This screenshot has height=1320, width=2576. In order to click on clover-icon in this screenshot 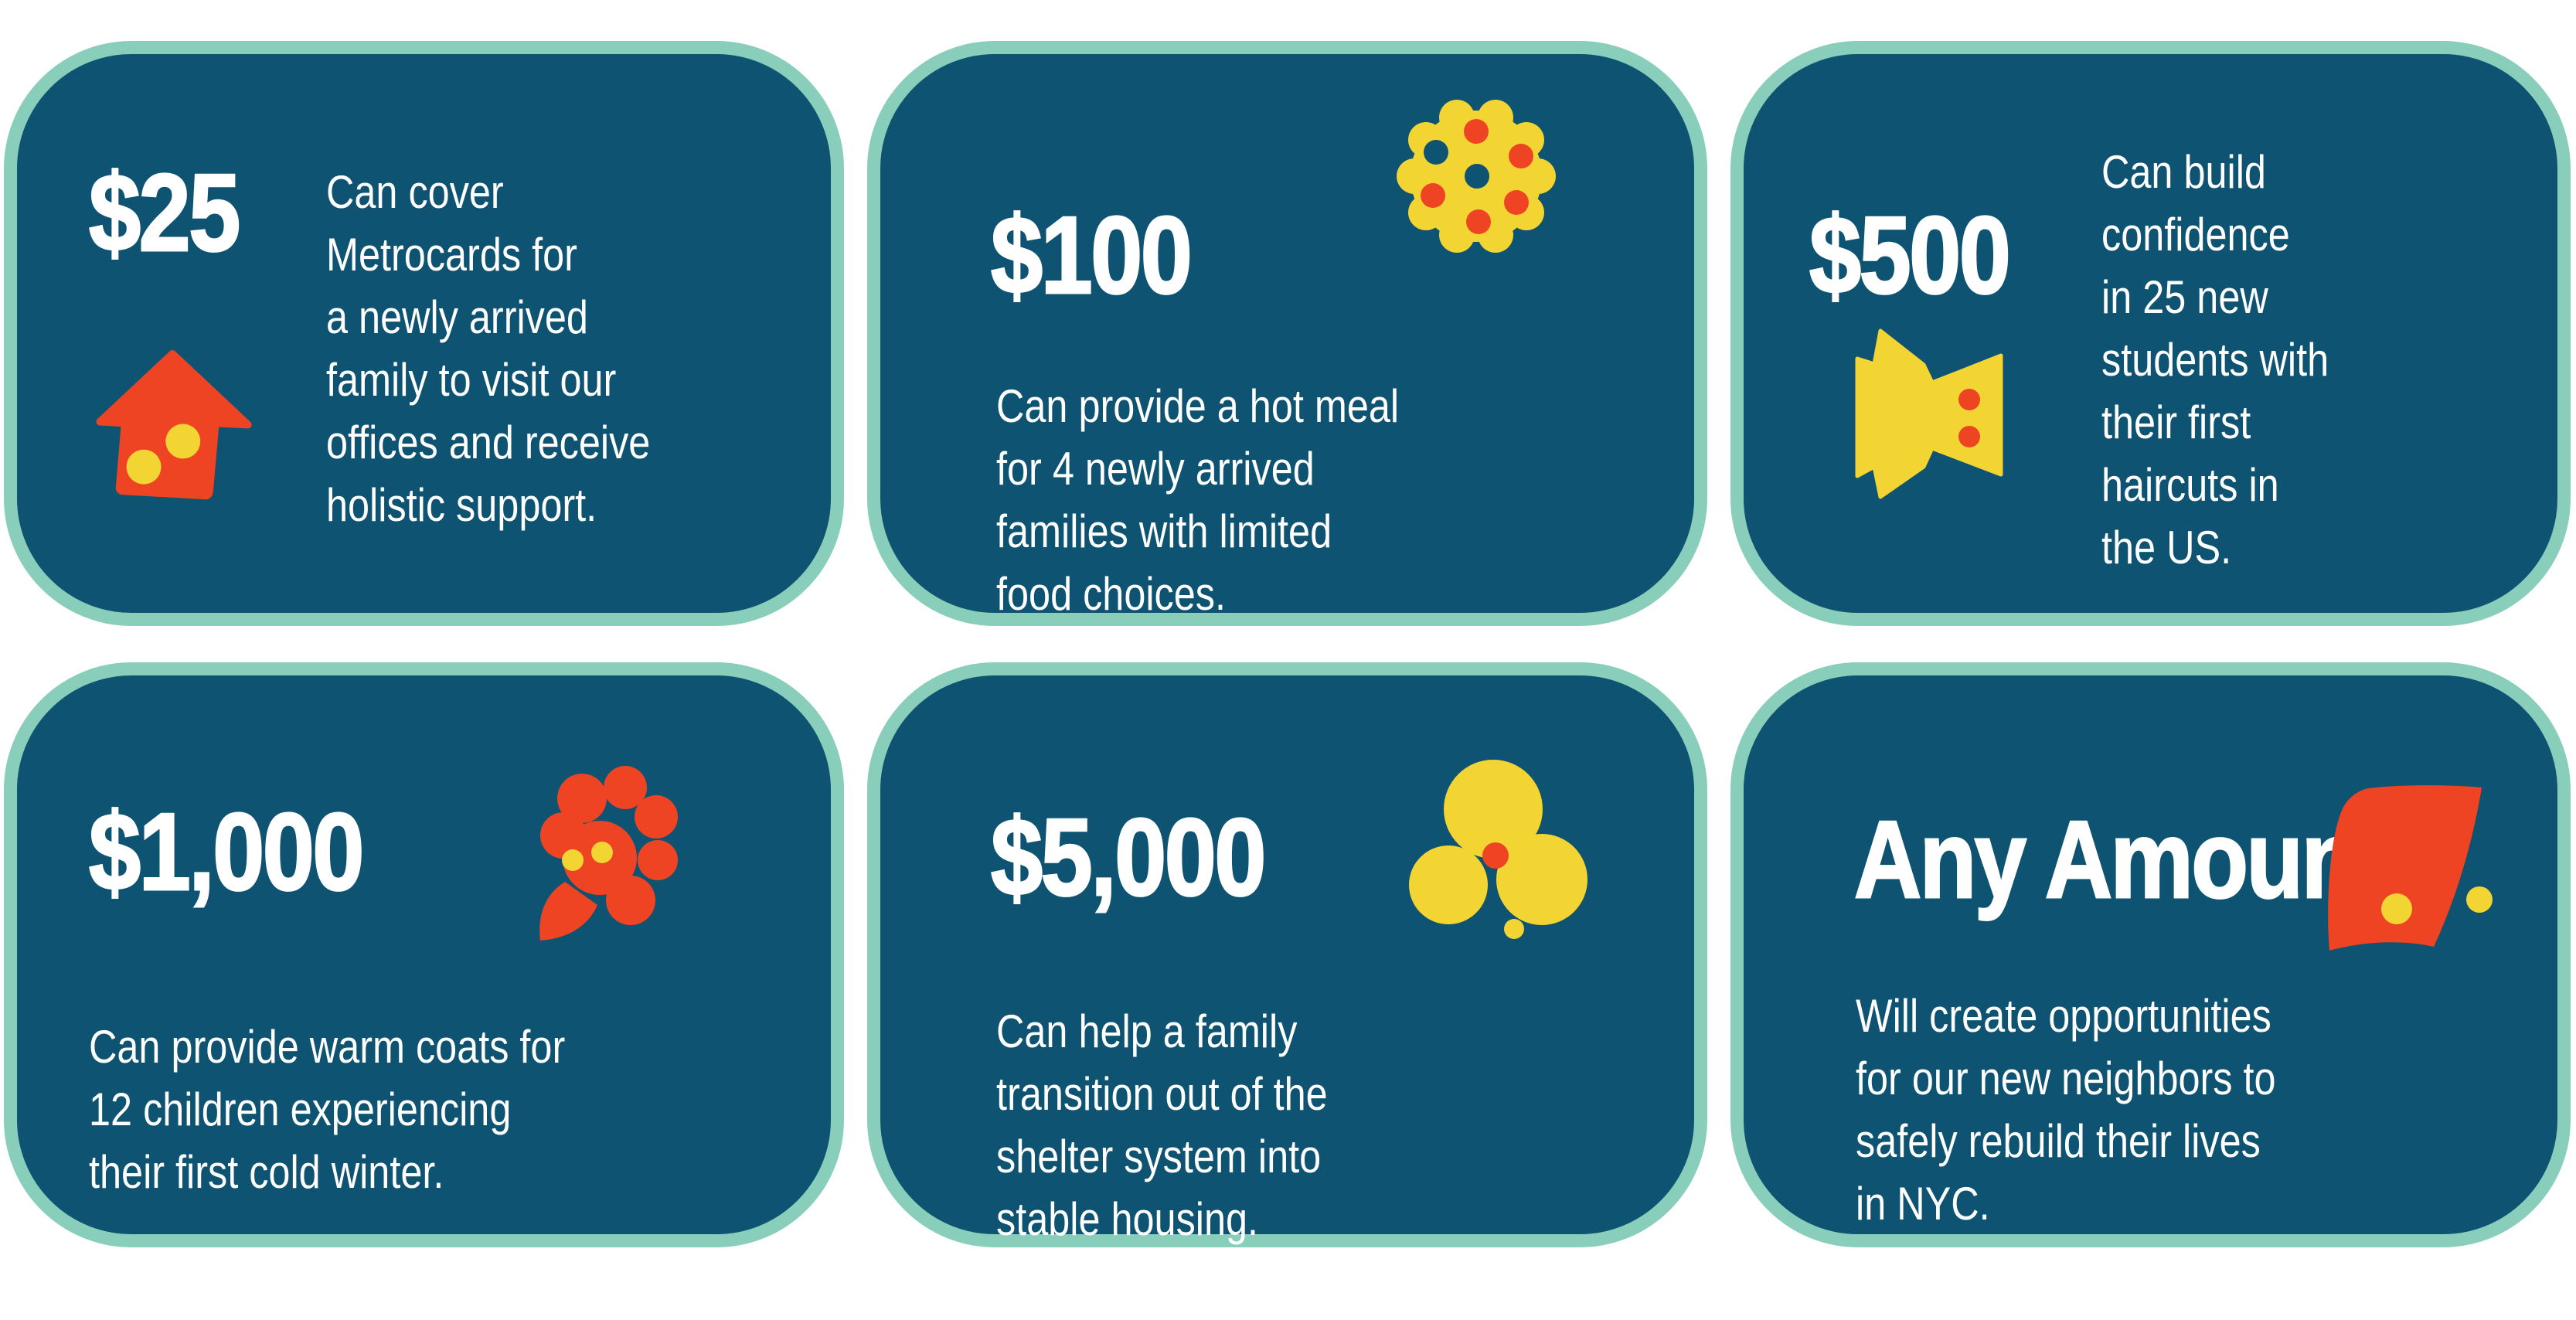, I will do `click(1497, 861)`.